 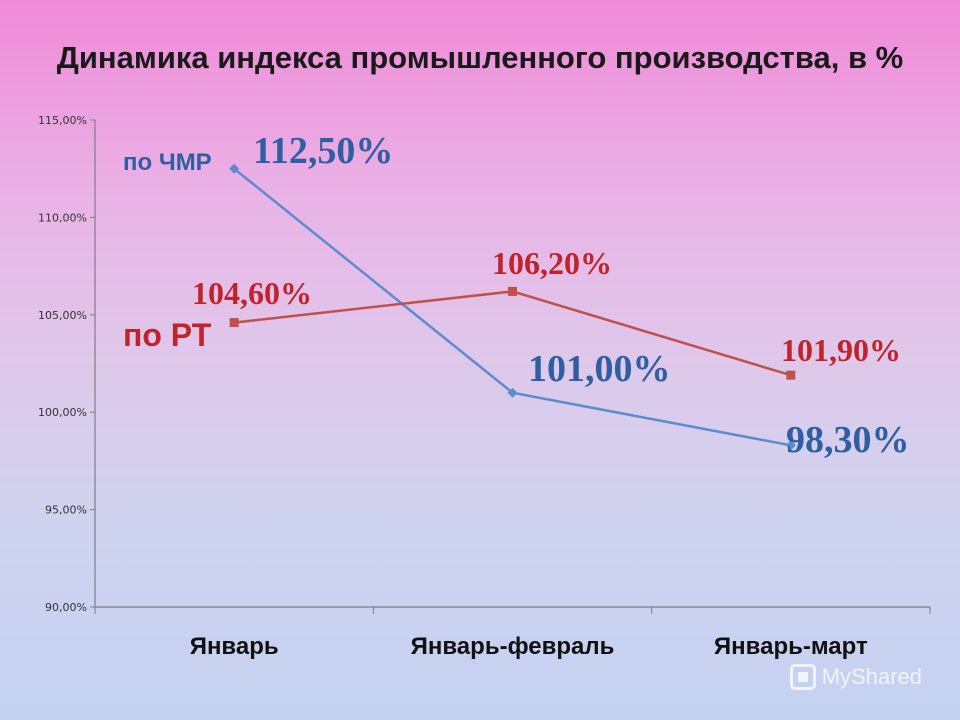 I want to click on series-line-rt, so click(x=513, y=333).